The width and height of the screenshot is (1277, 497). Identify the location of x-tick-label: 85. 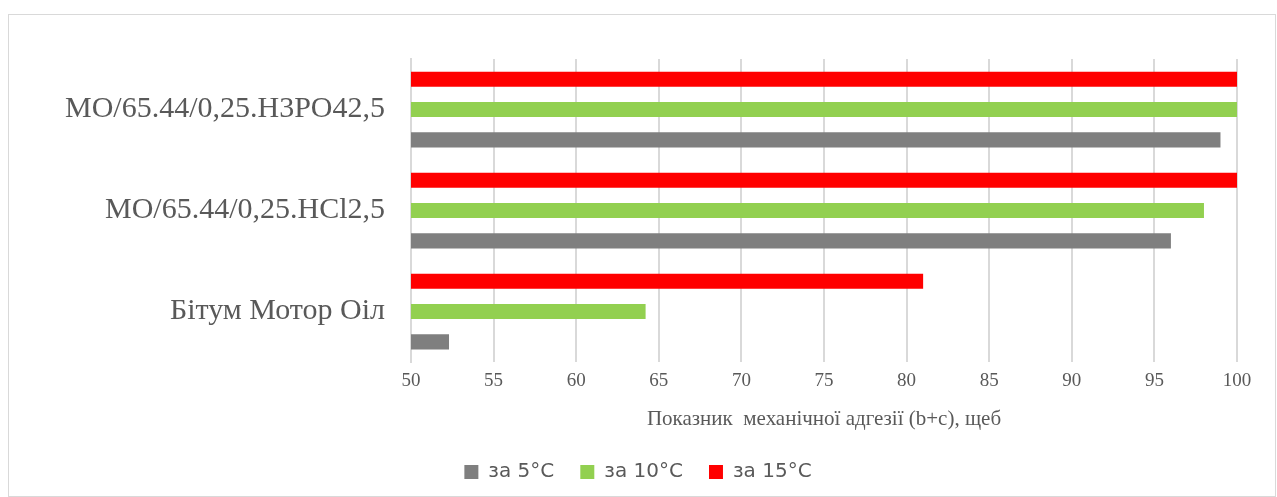
(989, 380).